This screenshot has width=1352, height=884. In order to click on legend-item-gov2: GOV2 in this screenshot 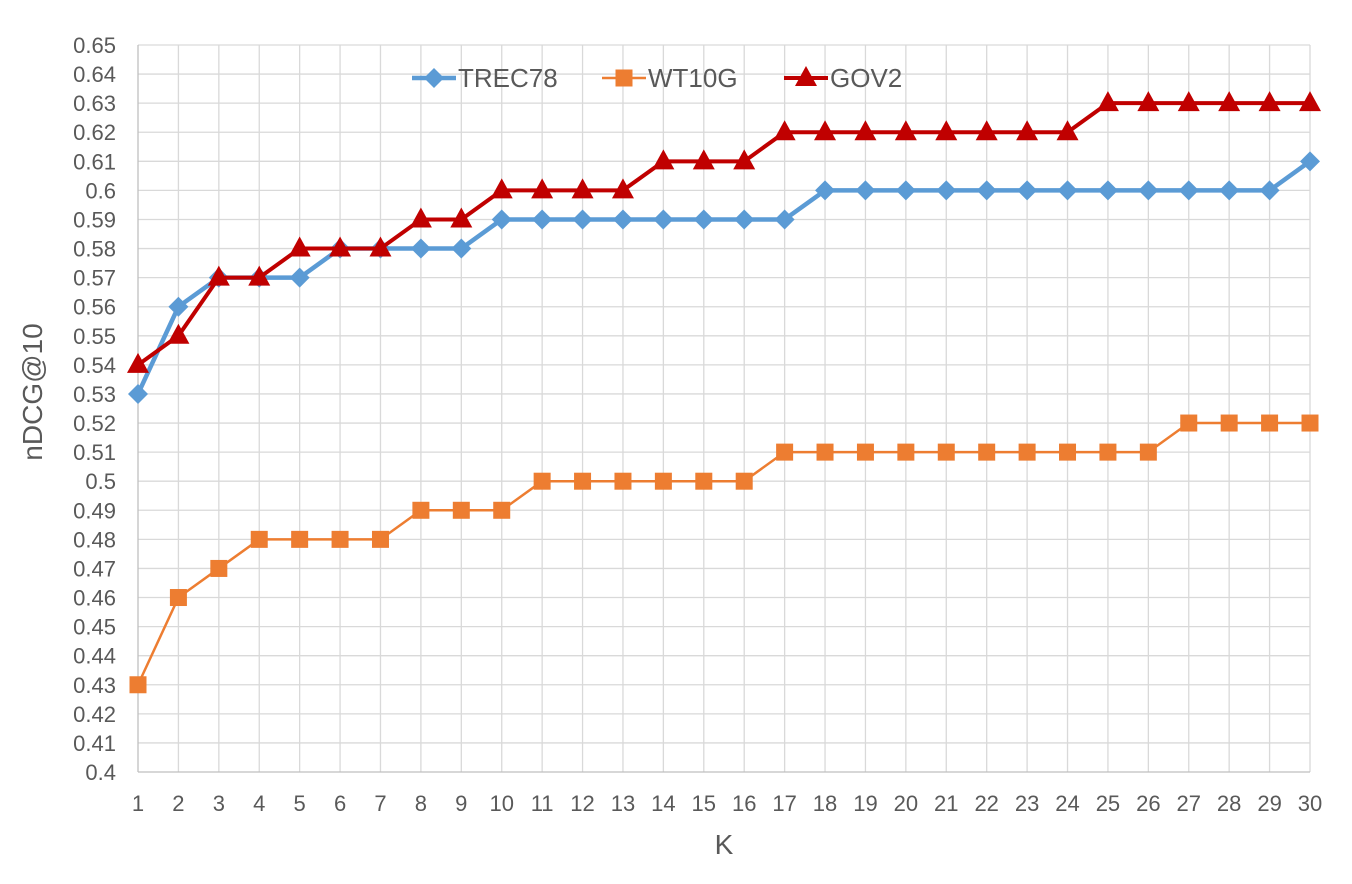, I will do `click(843, 78)`.